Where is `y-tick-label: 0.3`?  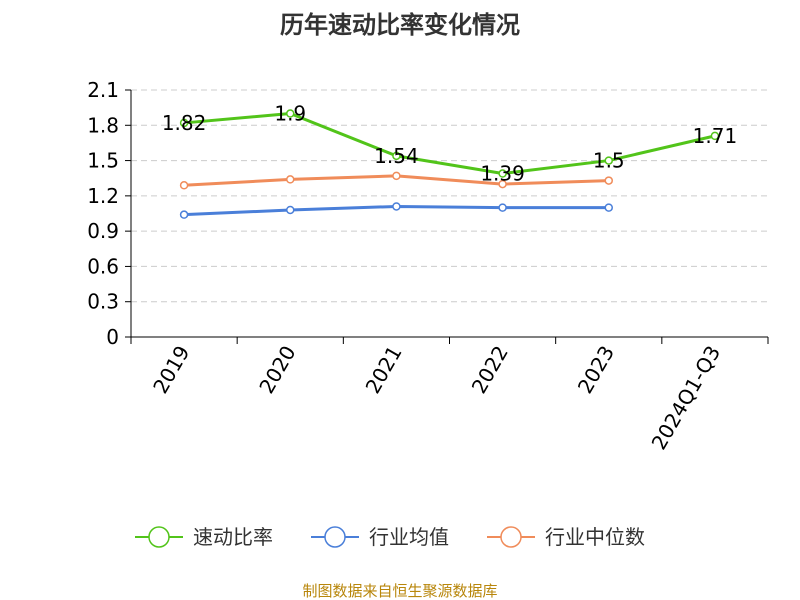
y-tick-label: 0.3 is located at coordinates (103, 302).